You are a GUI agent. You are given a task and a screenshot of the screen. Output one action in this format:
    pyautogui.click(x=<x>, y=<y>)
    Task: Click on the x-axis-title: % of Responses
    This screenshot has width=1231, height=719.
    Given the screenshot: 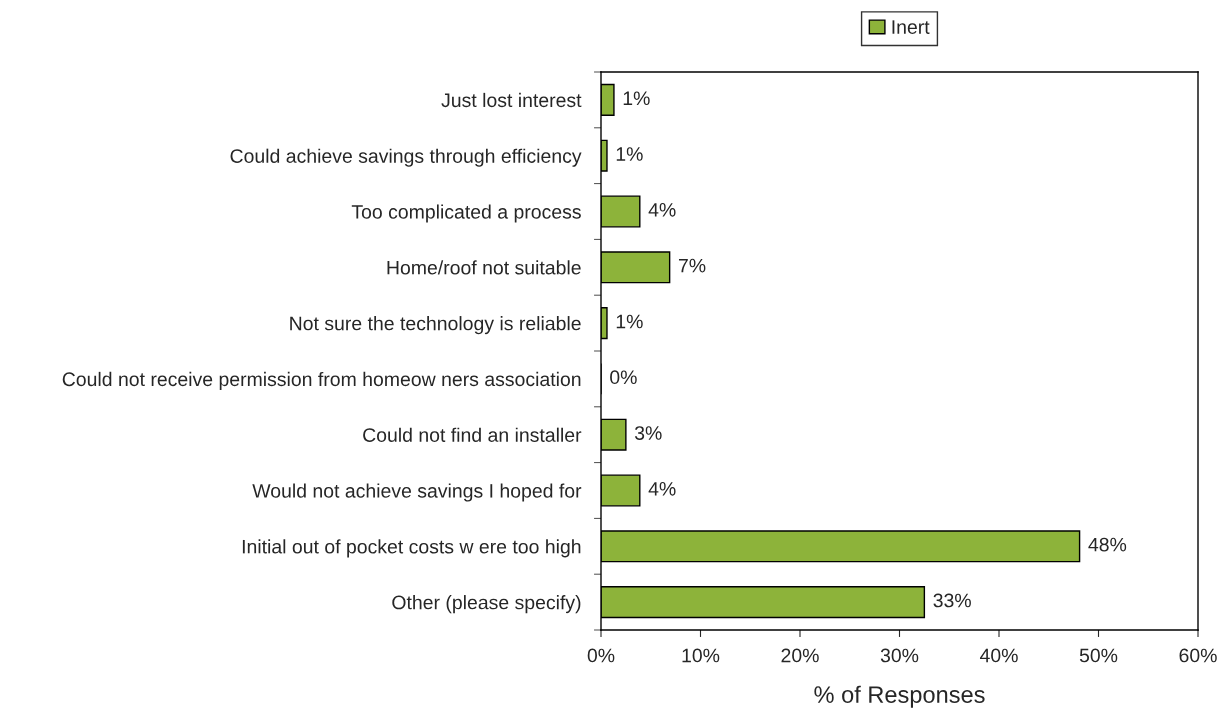 What is the action you would take?
    pyautogui.click(x=899, y=696)
    